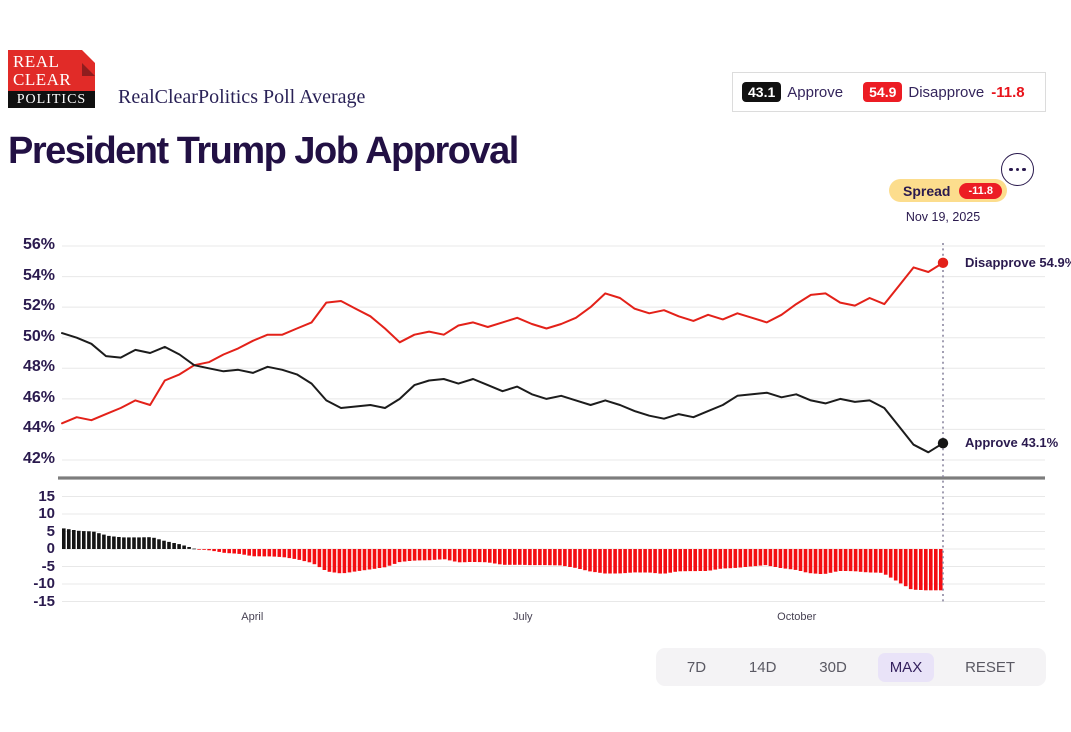 Image resolution: width=1071 pixels, height=732 pixels. I want to click on range-button-max: MAX, so click(906, 667).